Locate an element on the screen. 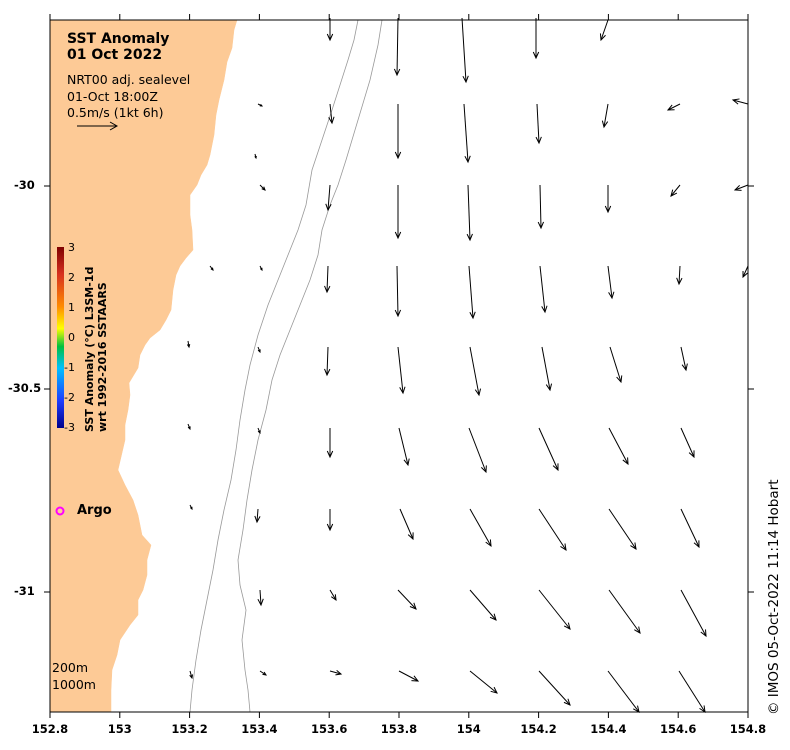 This screenshot has height=750, width=790. colorbar-tick: 3 is located at coordinates (71, 247).